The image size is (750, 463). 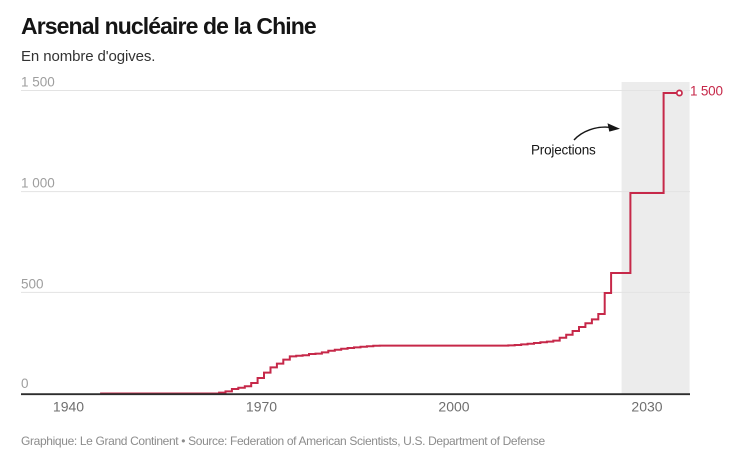 What do you see at coordinates (453, 406) in the screenshot?
I see `svg-text: 2000` at bounding box center [453, 406].